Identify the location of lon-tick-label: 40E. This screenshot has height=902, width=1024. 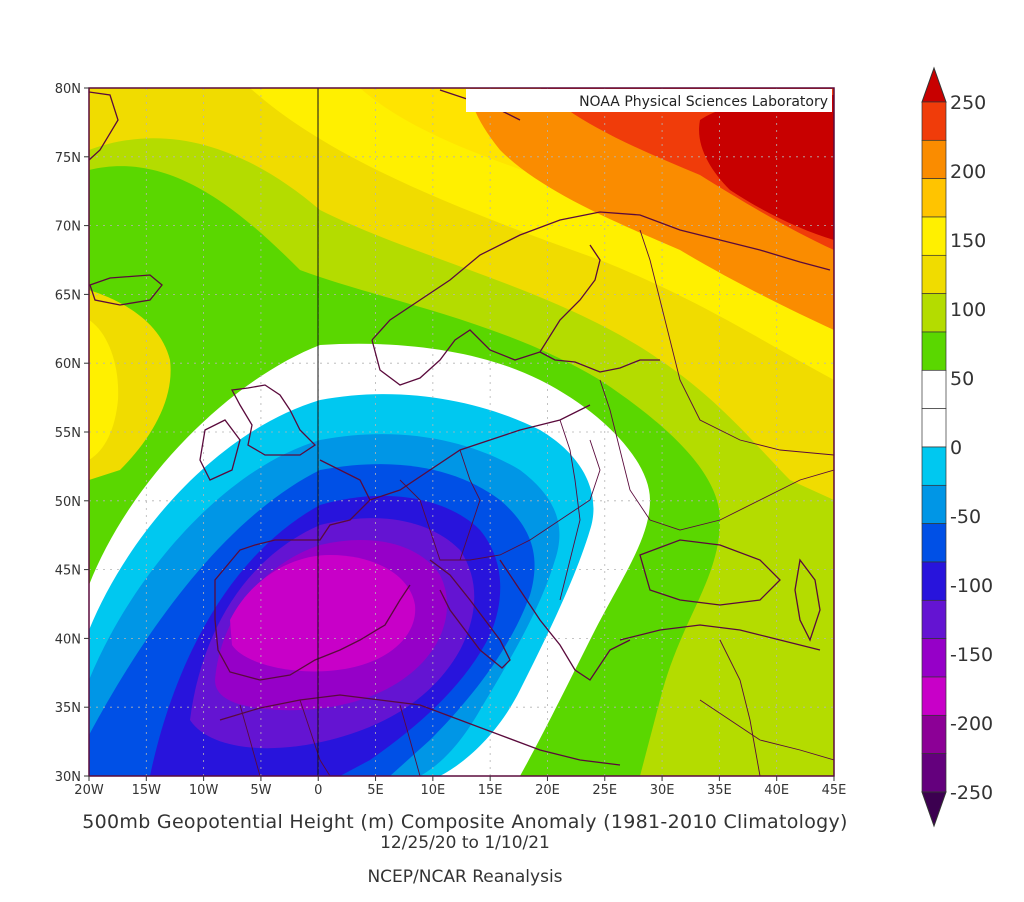
(776, 790).